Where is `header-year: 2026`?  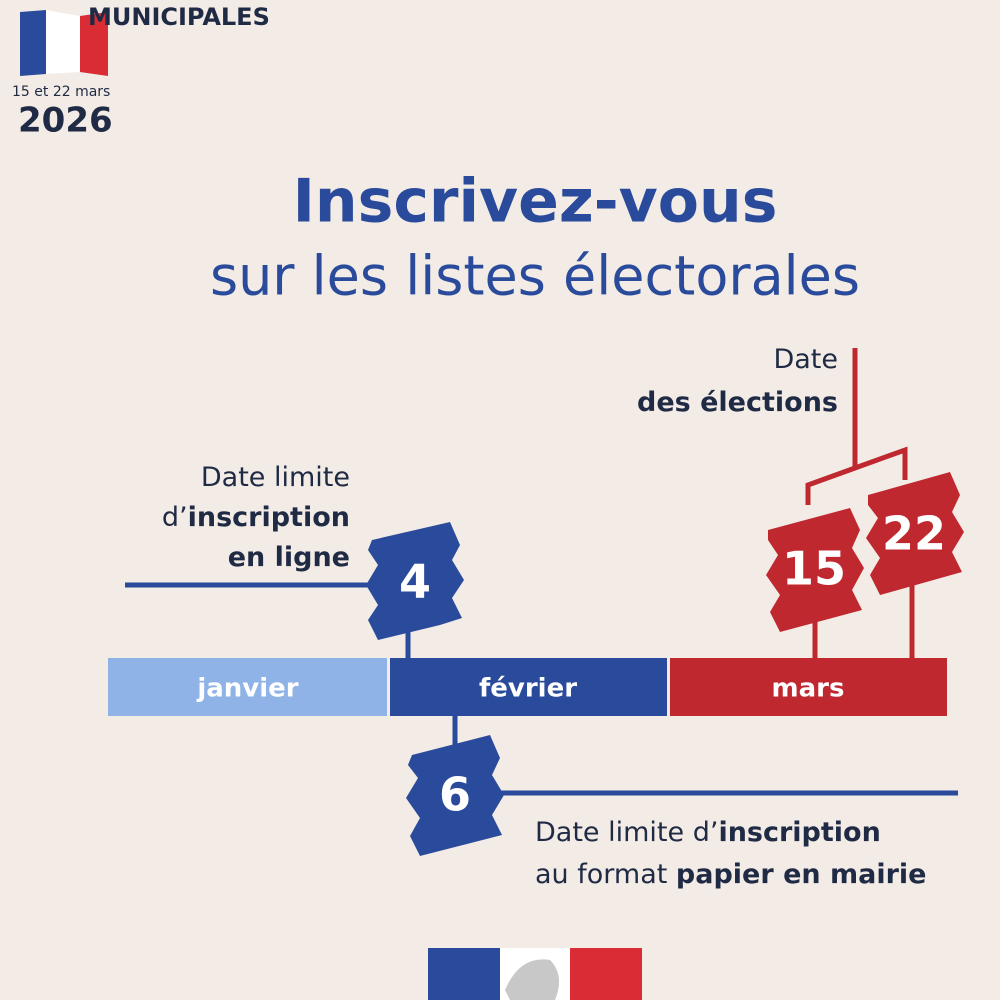 header-year: 2026 is located at coordinates (65, 121).